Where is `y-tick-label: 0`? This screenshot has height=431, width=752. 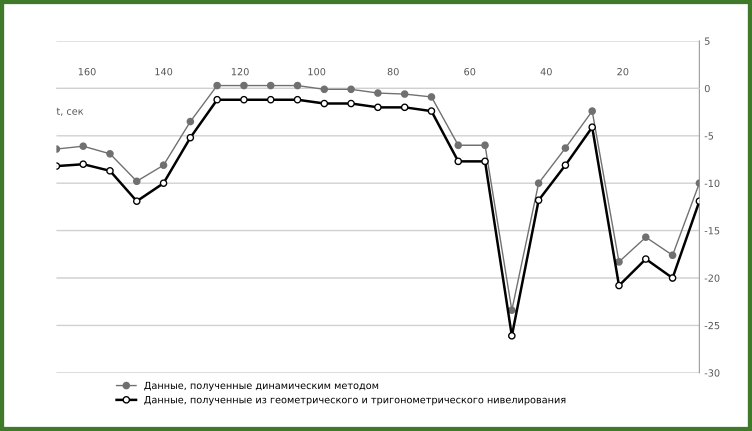
y-tick-label: 0 is located at coordinates (707, 88).